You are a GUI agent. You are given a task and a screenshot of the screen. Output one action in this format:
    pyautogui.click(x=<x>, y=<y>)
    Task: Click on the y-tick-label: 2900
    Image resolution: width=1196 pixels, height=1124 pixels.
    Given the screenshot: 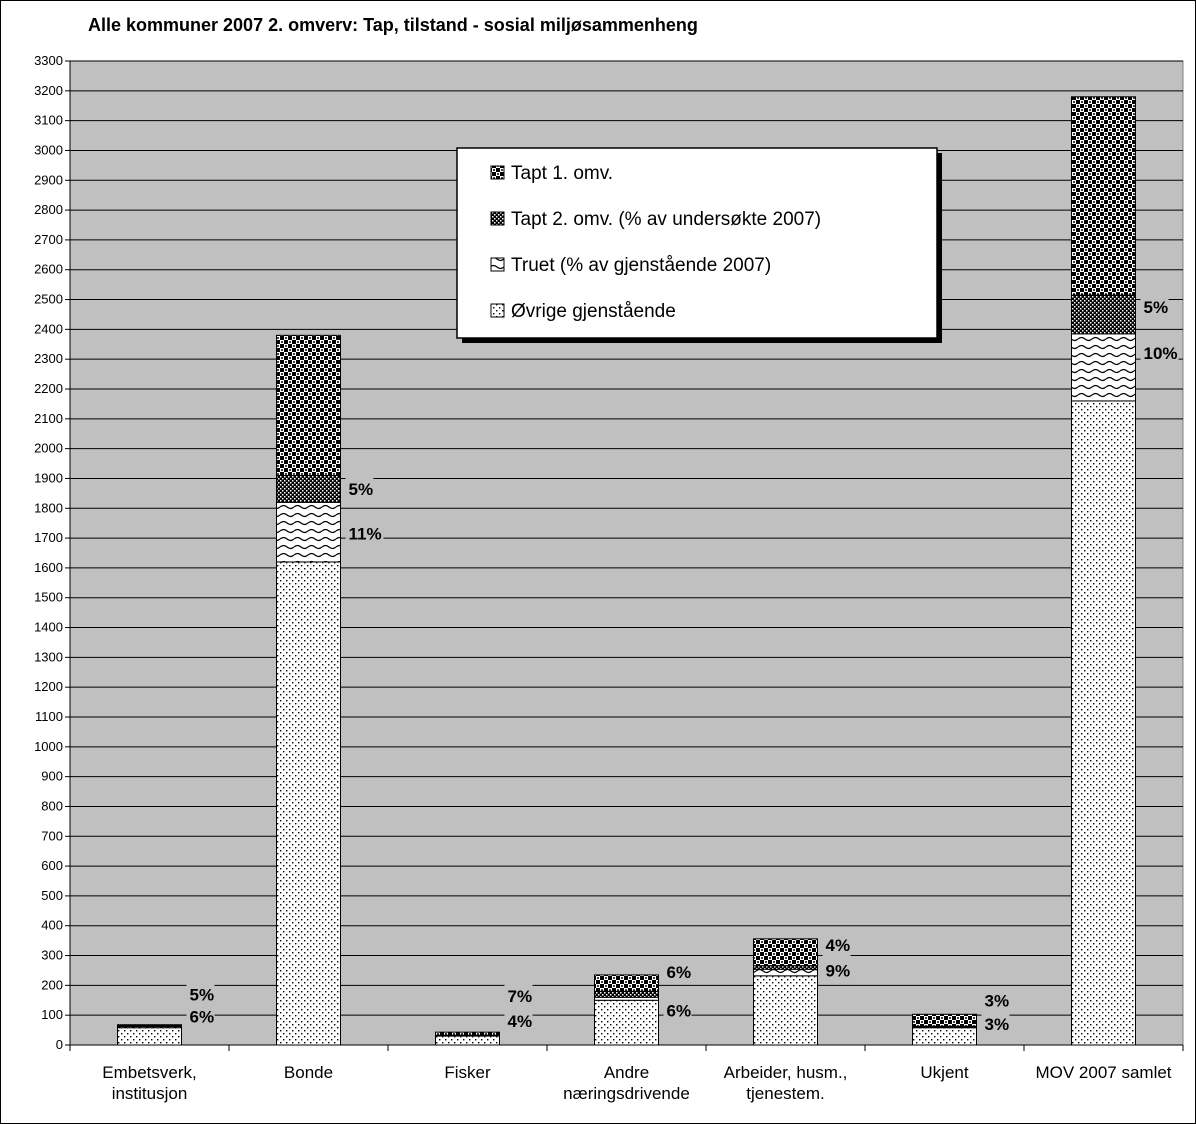 What is the action you would take?
    pyautogui.click(x=48, y=179)
    